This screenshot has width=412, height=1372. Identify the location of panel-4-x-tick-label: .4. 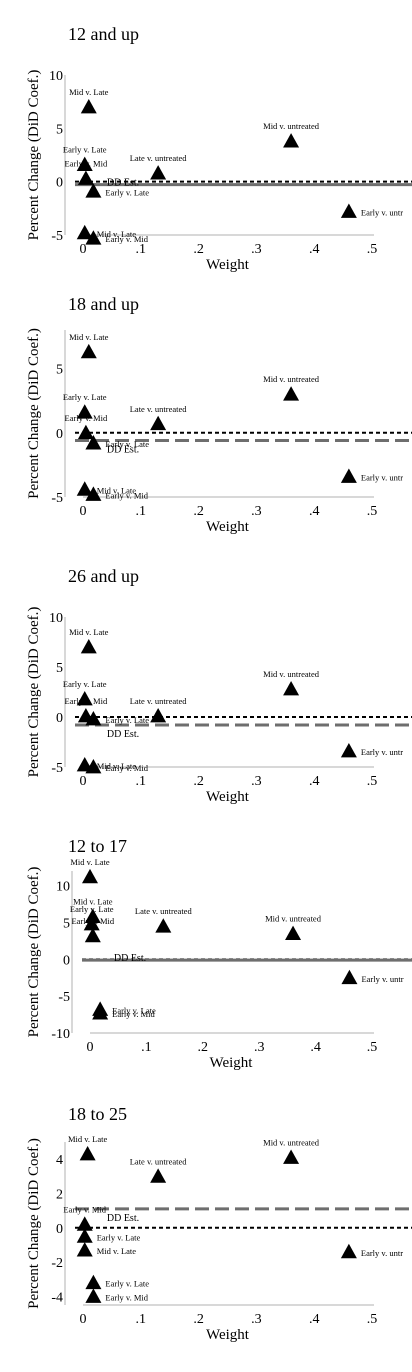
(315, 1047).